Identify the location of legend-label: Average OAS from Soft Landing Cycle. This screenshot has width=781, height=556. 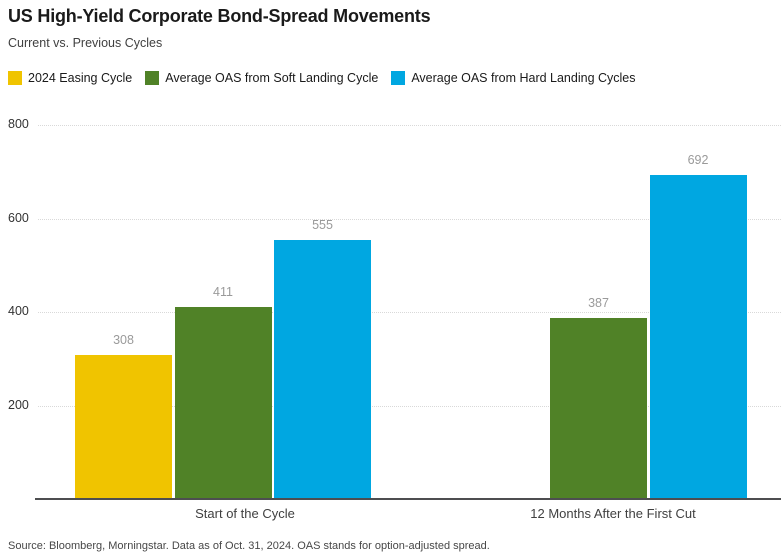
(272, 78).